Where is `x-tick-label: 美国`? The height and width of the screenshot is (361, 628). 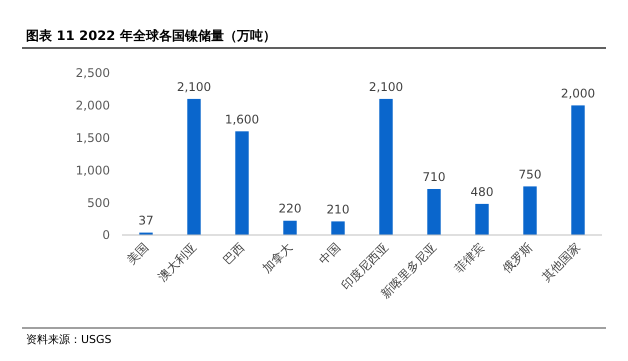
x-tick-label: 美国 is located at coordinates (138, 254).